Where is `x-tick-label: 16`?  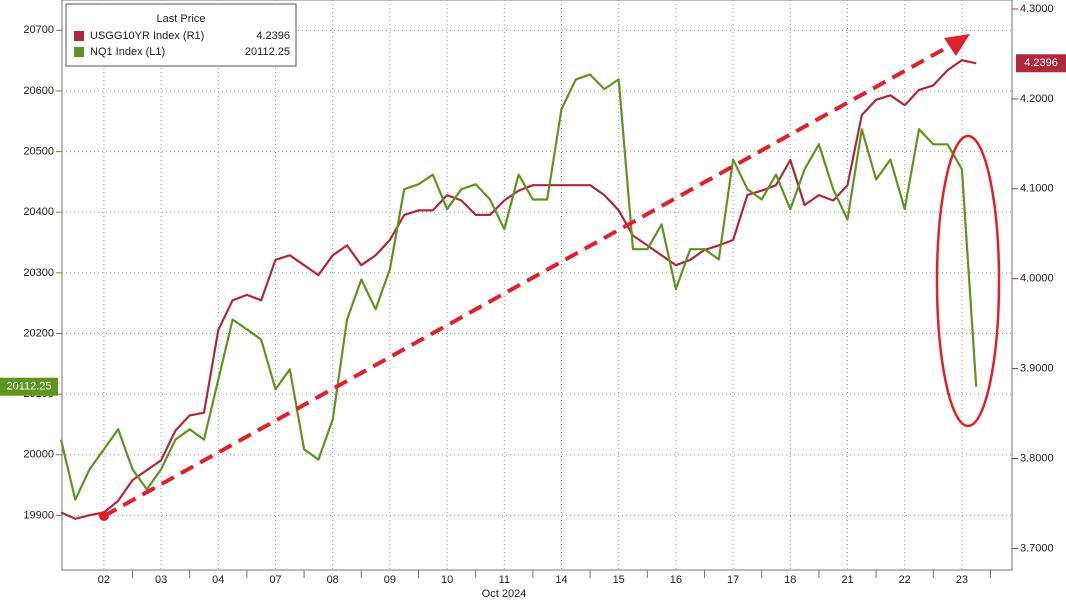 x-tick-label: 16 is located at coordinates (676, 580).